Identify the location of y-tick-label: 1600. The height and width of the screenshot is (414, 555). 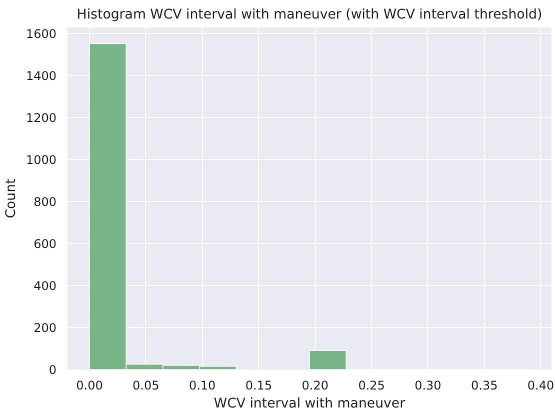
(41, 33).